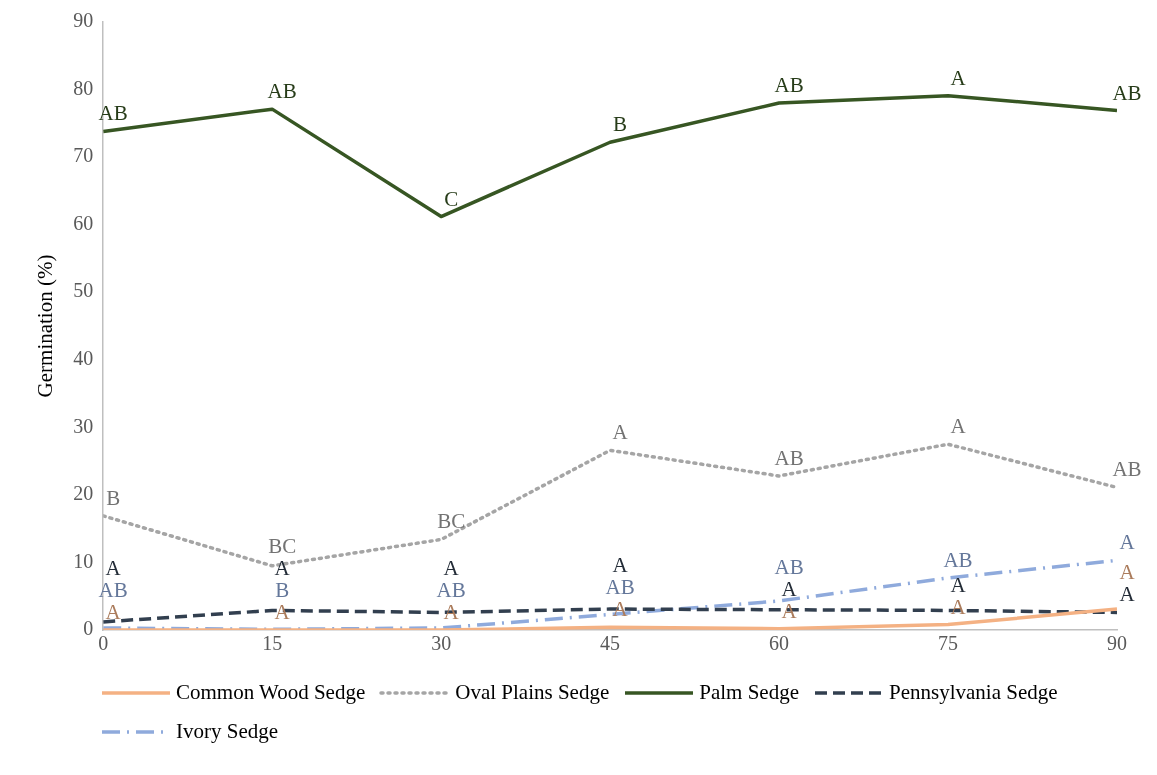  What do you see at coordinates (1117, 643) in the screenshot?
I see `x-tick-label: 90` at bounding box center [1117, 643].